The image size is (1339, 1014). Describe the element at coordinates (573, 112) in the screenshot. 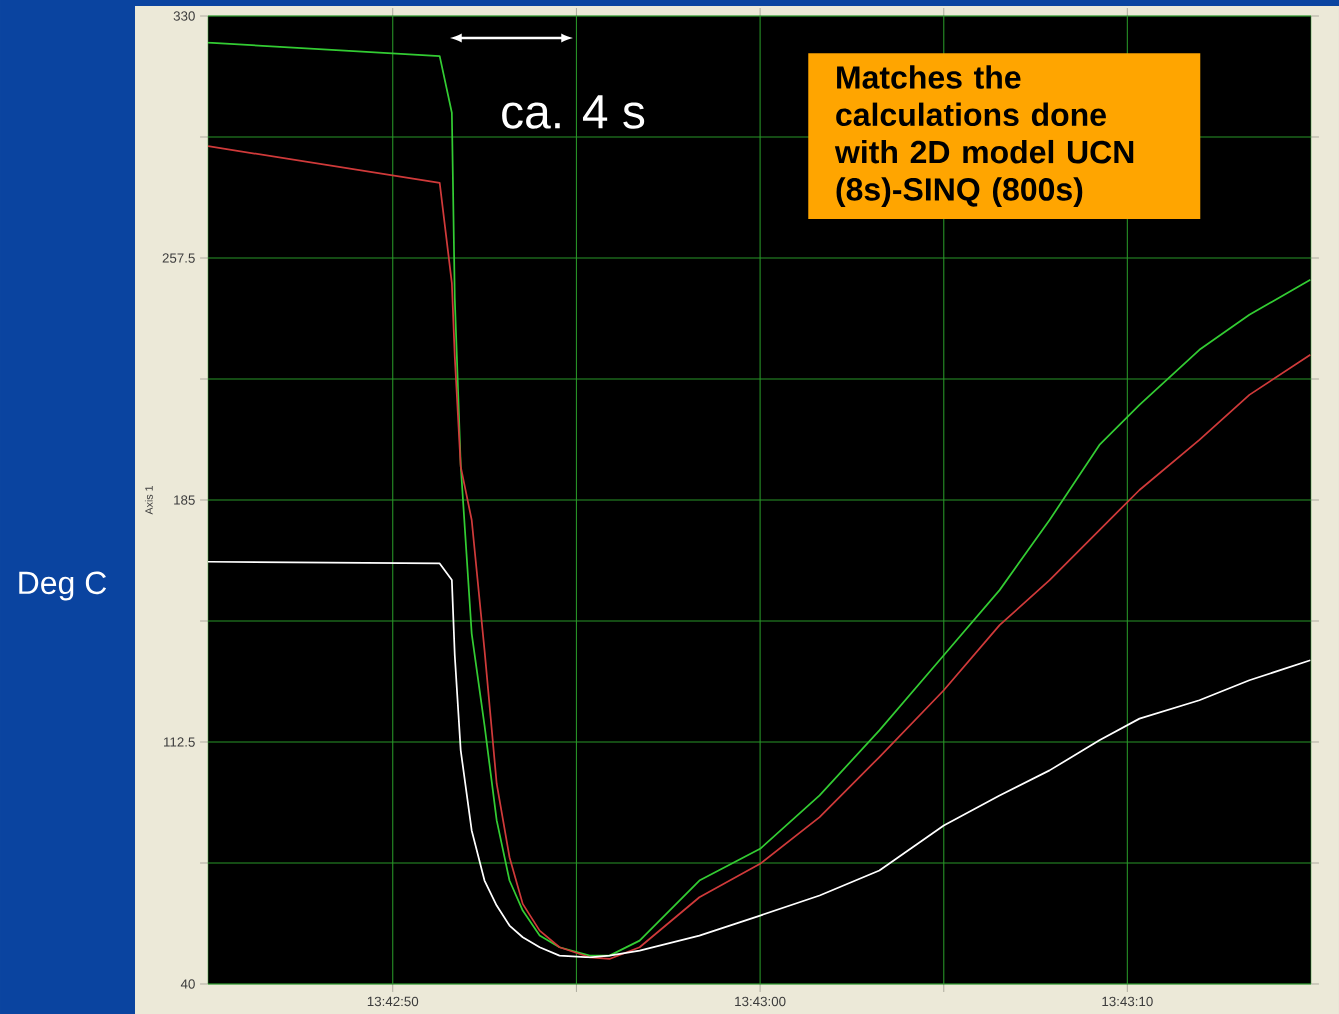

I see `annotation: ca. 4 s` at that location.